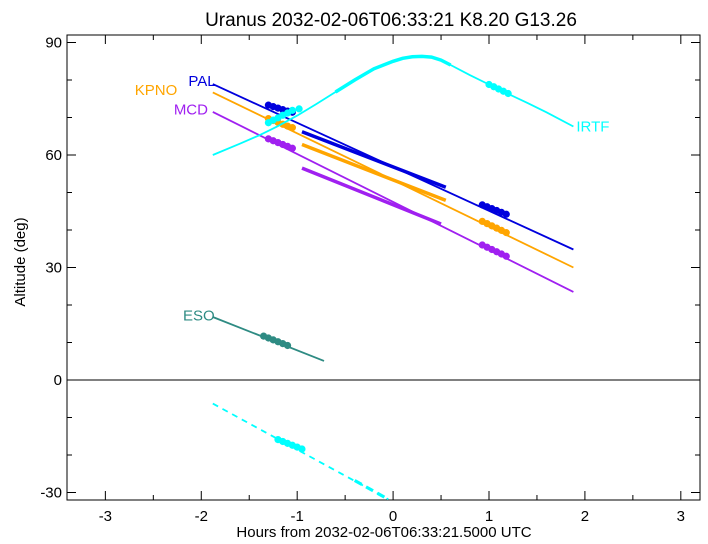 This screenshot has height=544, width=708. I want to click on y-tick-label: 60, so click(53, 155).